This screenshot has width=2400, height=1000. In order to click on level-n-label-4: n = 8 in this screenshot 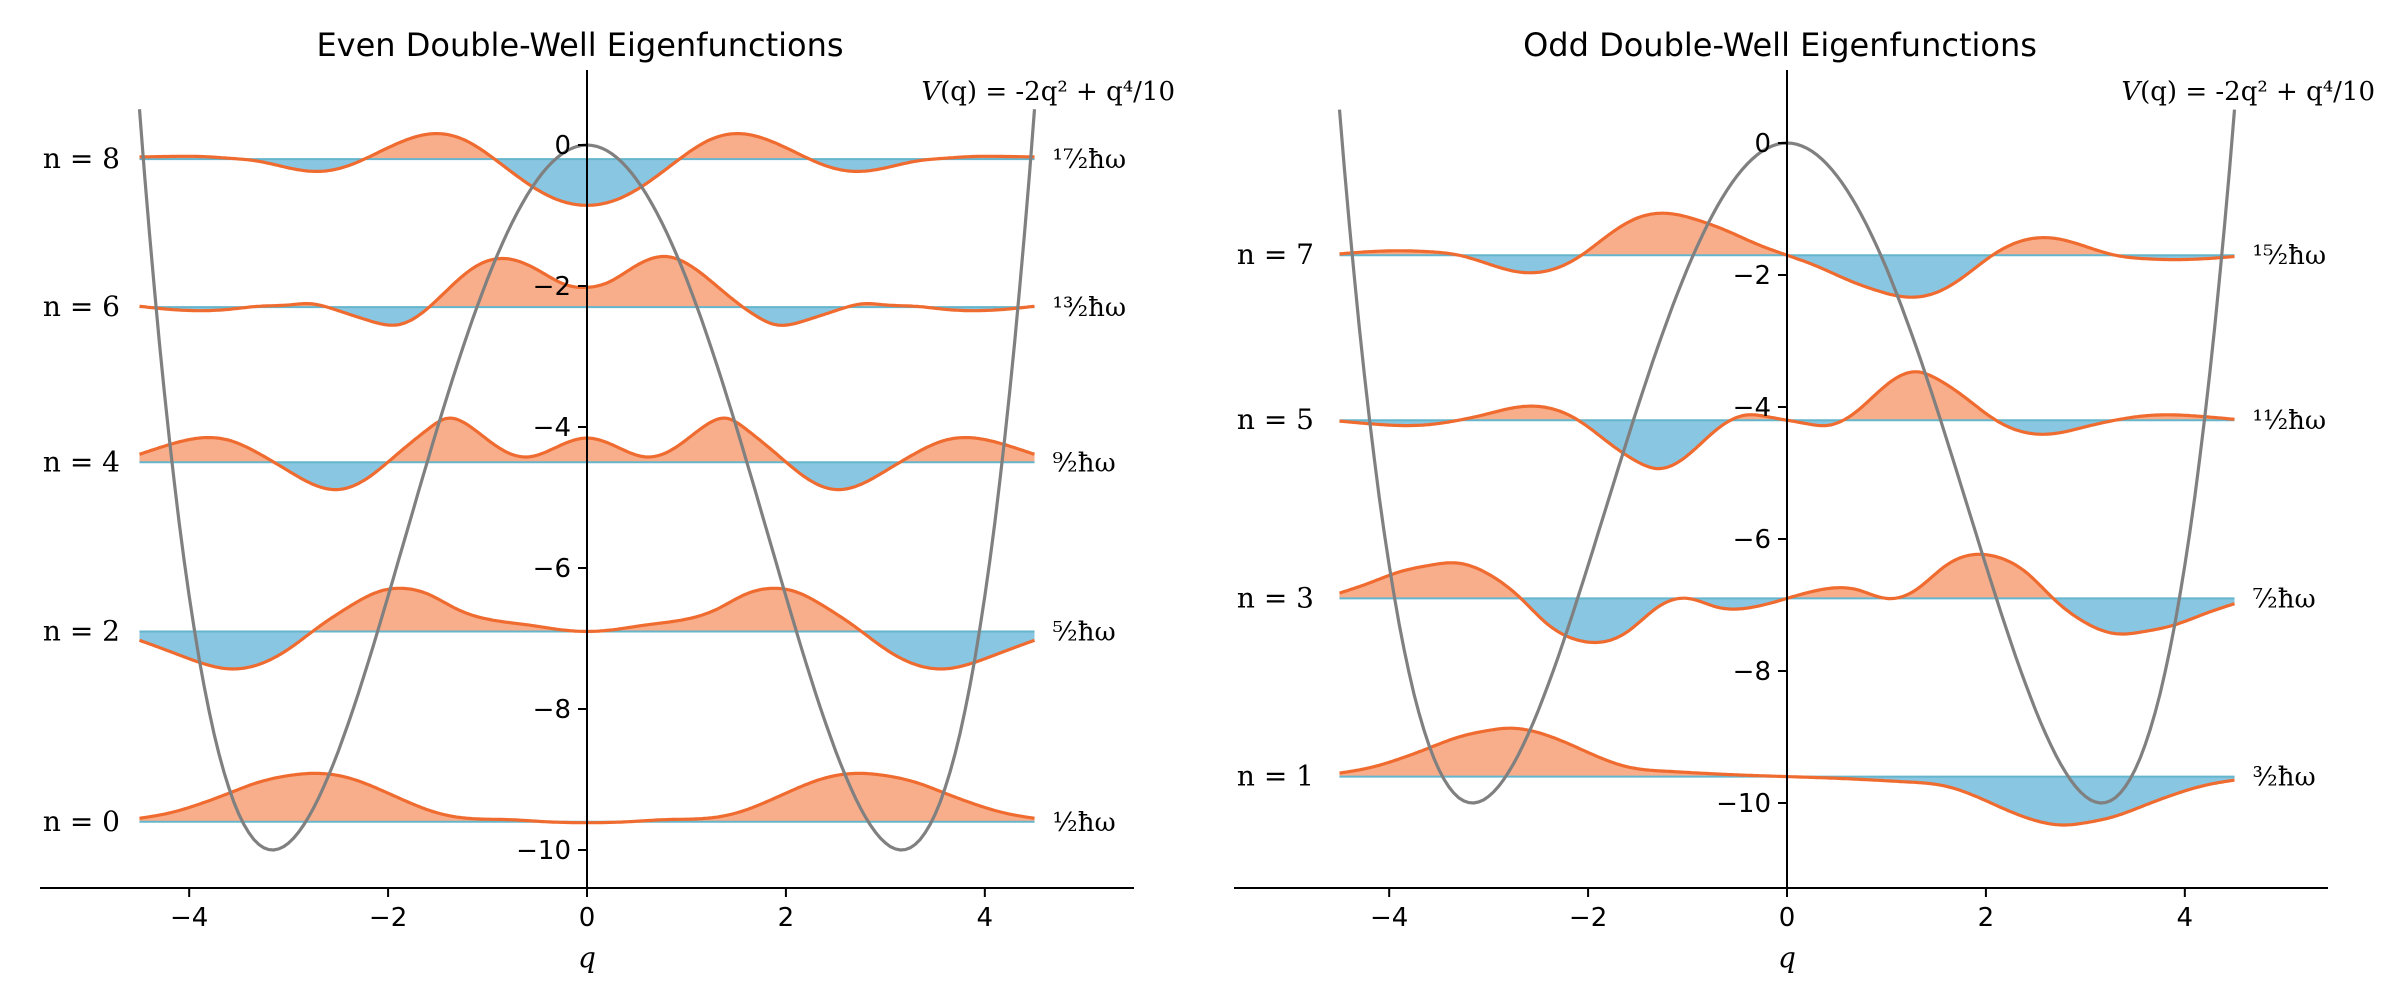, I will do `click(81, 158)`.